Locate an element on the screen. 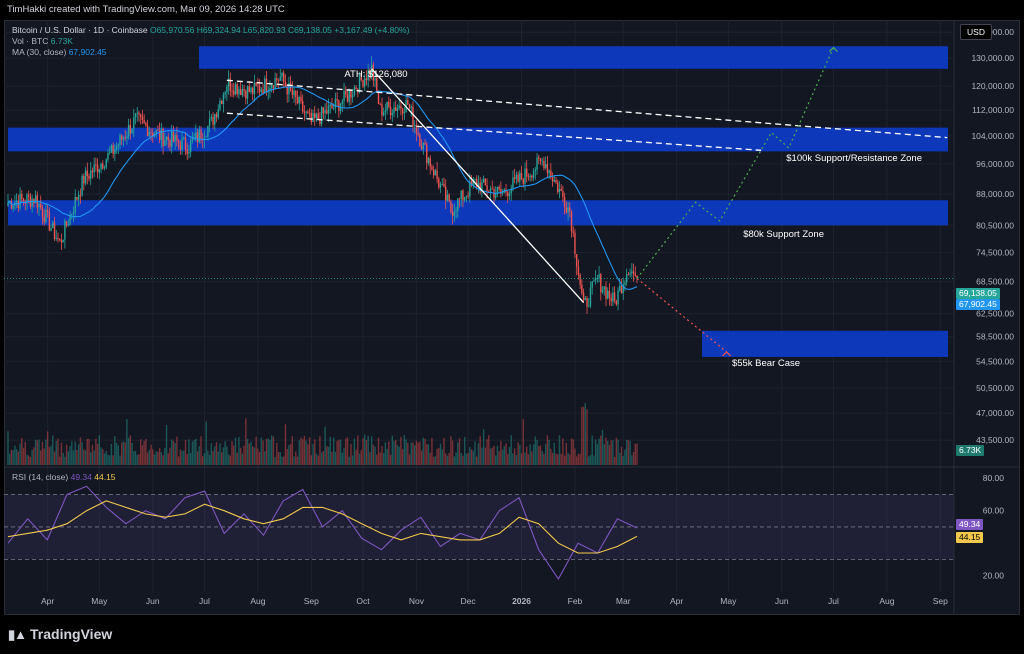 This screenshot has width=1024, height=654. currency-button: USD is located at coordinates (976, 32).